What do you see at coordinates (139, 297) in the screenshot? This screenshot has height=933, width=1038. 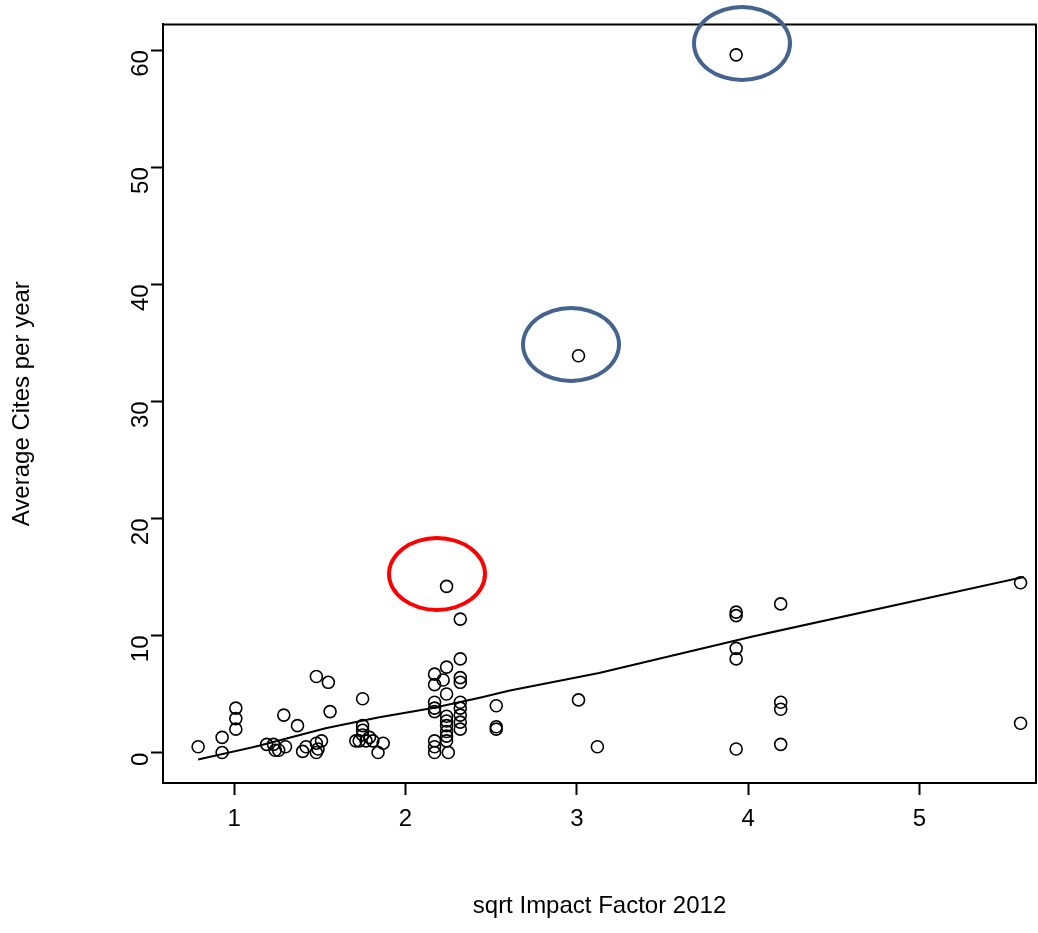 I see `y-tick-label: 40` at bounding box center [139, 297].